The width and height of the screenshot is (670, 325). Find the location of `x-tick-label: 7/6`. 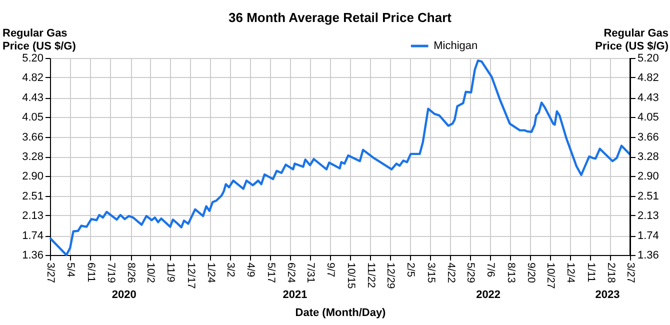

x-tick-label: 7/6 is located at coordinates (490, 270).